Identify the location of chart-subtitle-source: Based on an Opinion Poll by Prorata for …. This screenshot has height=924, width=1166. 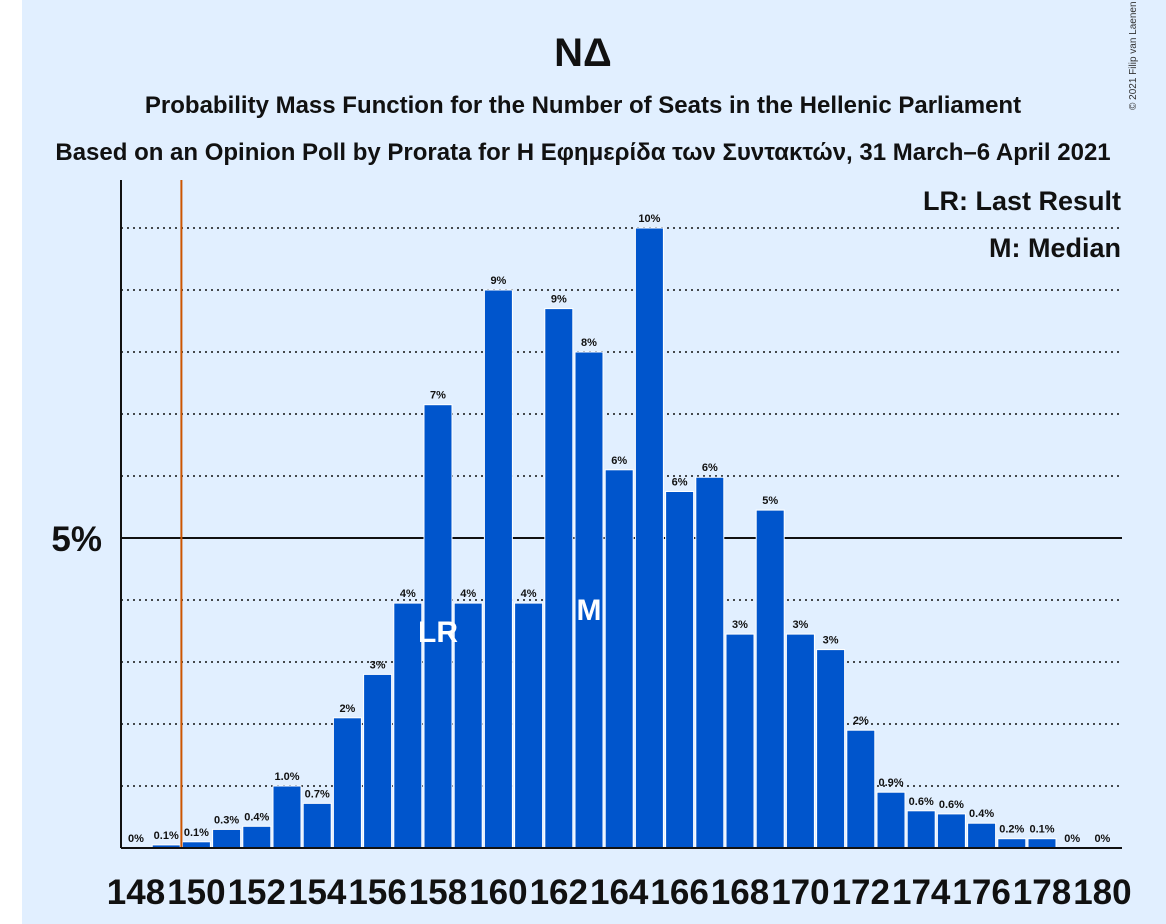
(582, 152).